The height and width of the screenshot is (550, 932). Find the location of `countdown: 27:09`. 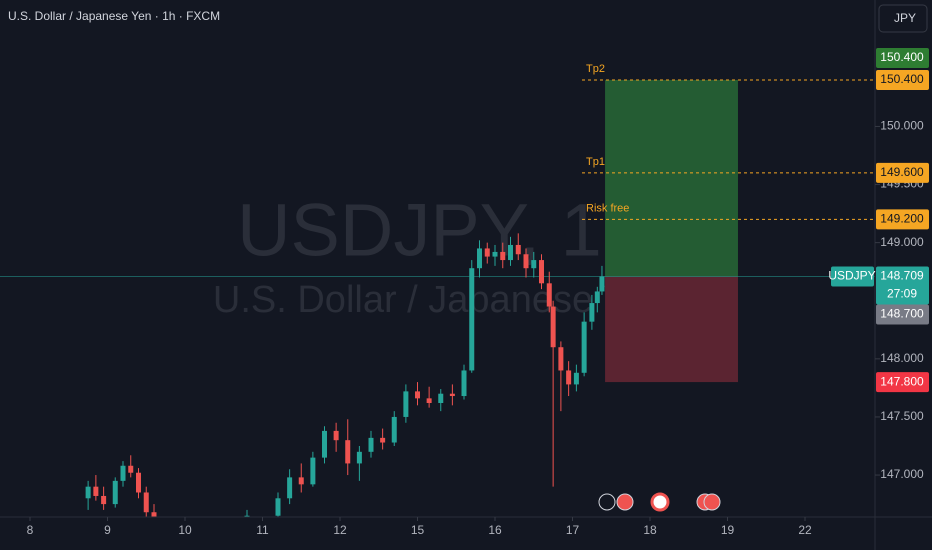

countdown: 27:09 is located at coordinates (902, 294).